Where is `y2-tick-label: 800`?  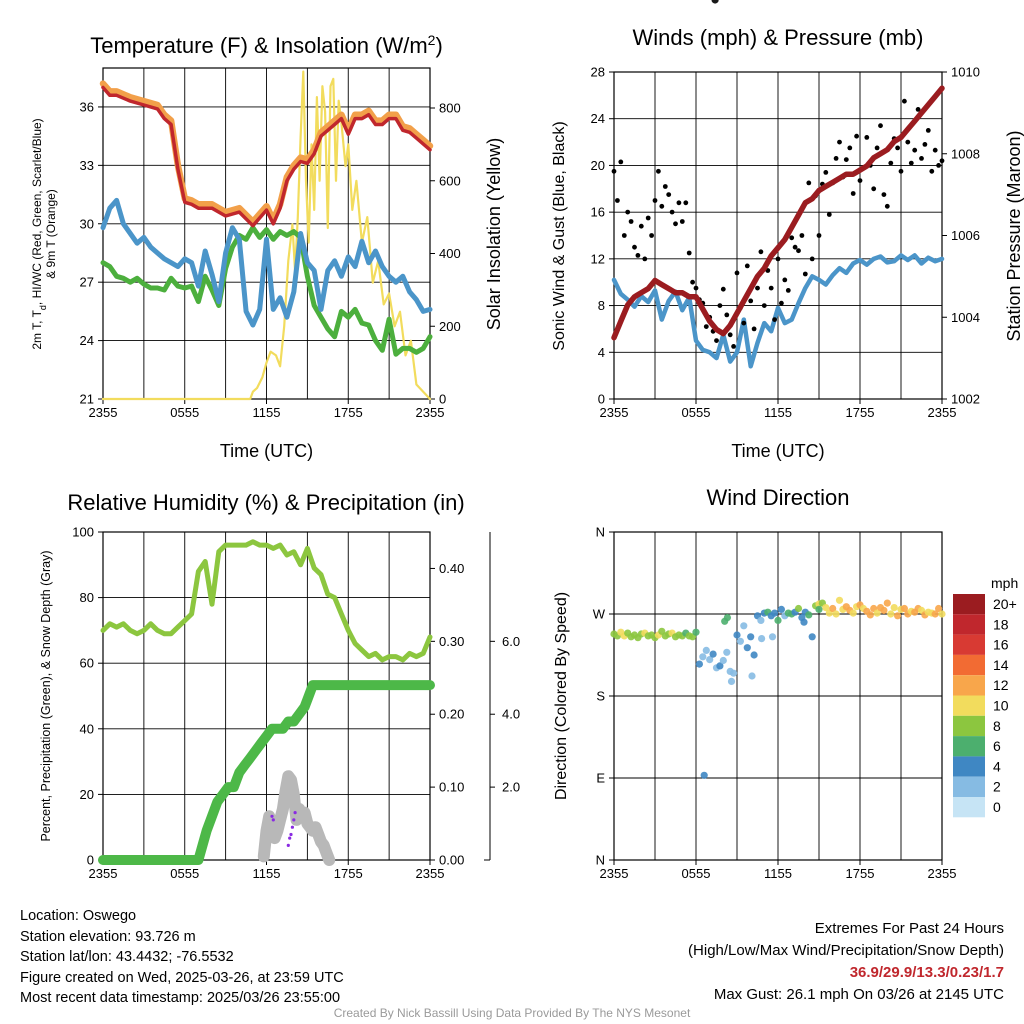
y2-tick-label: 800 is located at coordinates (450, 108).